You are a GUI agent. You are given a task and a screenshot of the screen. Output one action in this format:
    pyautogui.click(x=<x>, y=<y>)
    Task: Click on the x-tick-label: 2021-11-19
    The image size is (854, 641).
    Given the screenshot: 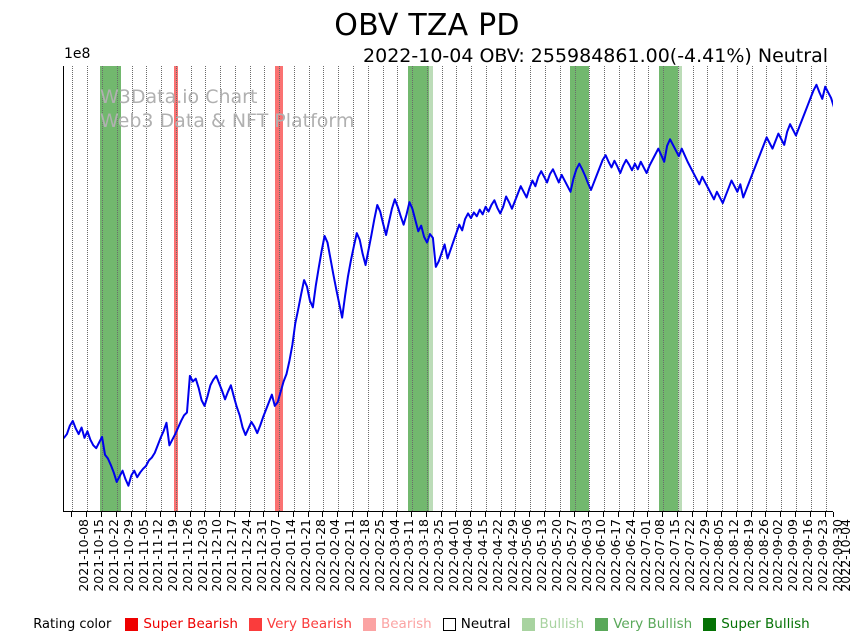 What is the action you would take?
    pyautogui.click(x=173, y=555)
    